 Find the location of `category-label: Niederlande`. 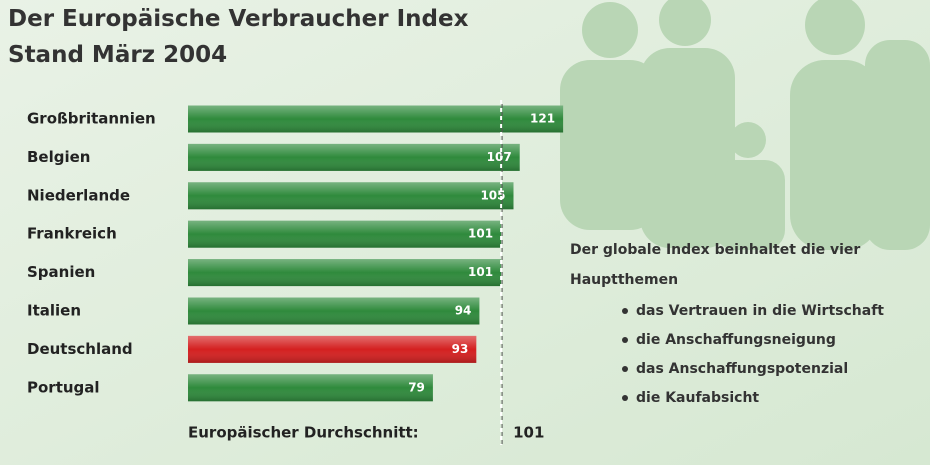

category-label: Niederlande is located at coordinates (78, 195).